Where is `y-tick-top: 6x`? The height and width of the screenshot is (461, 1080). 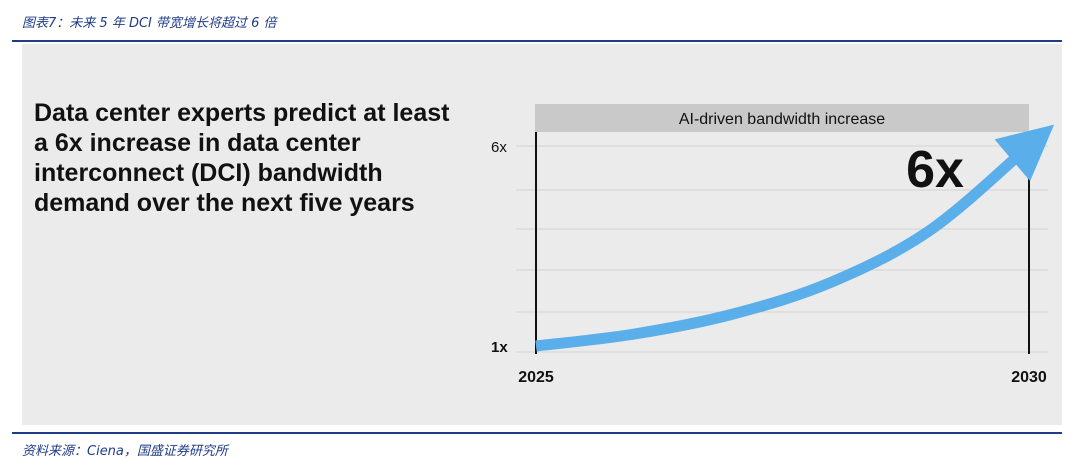 y-tick-top: 6x is located at coordinates (499, 147).